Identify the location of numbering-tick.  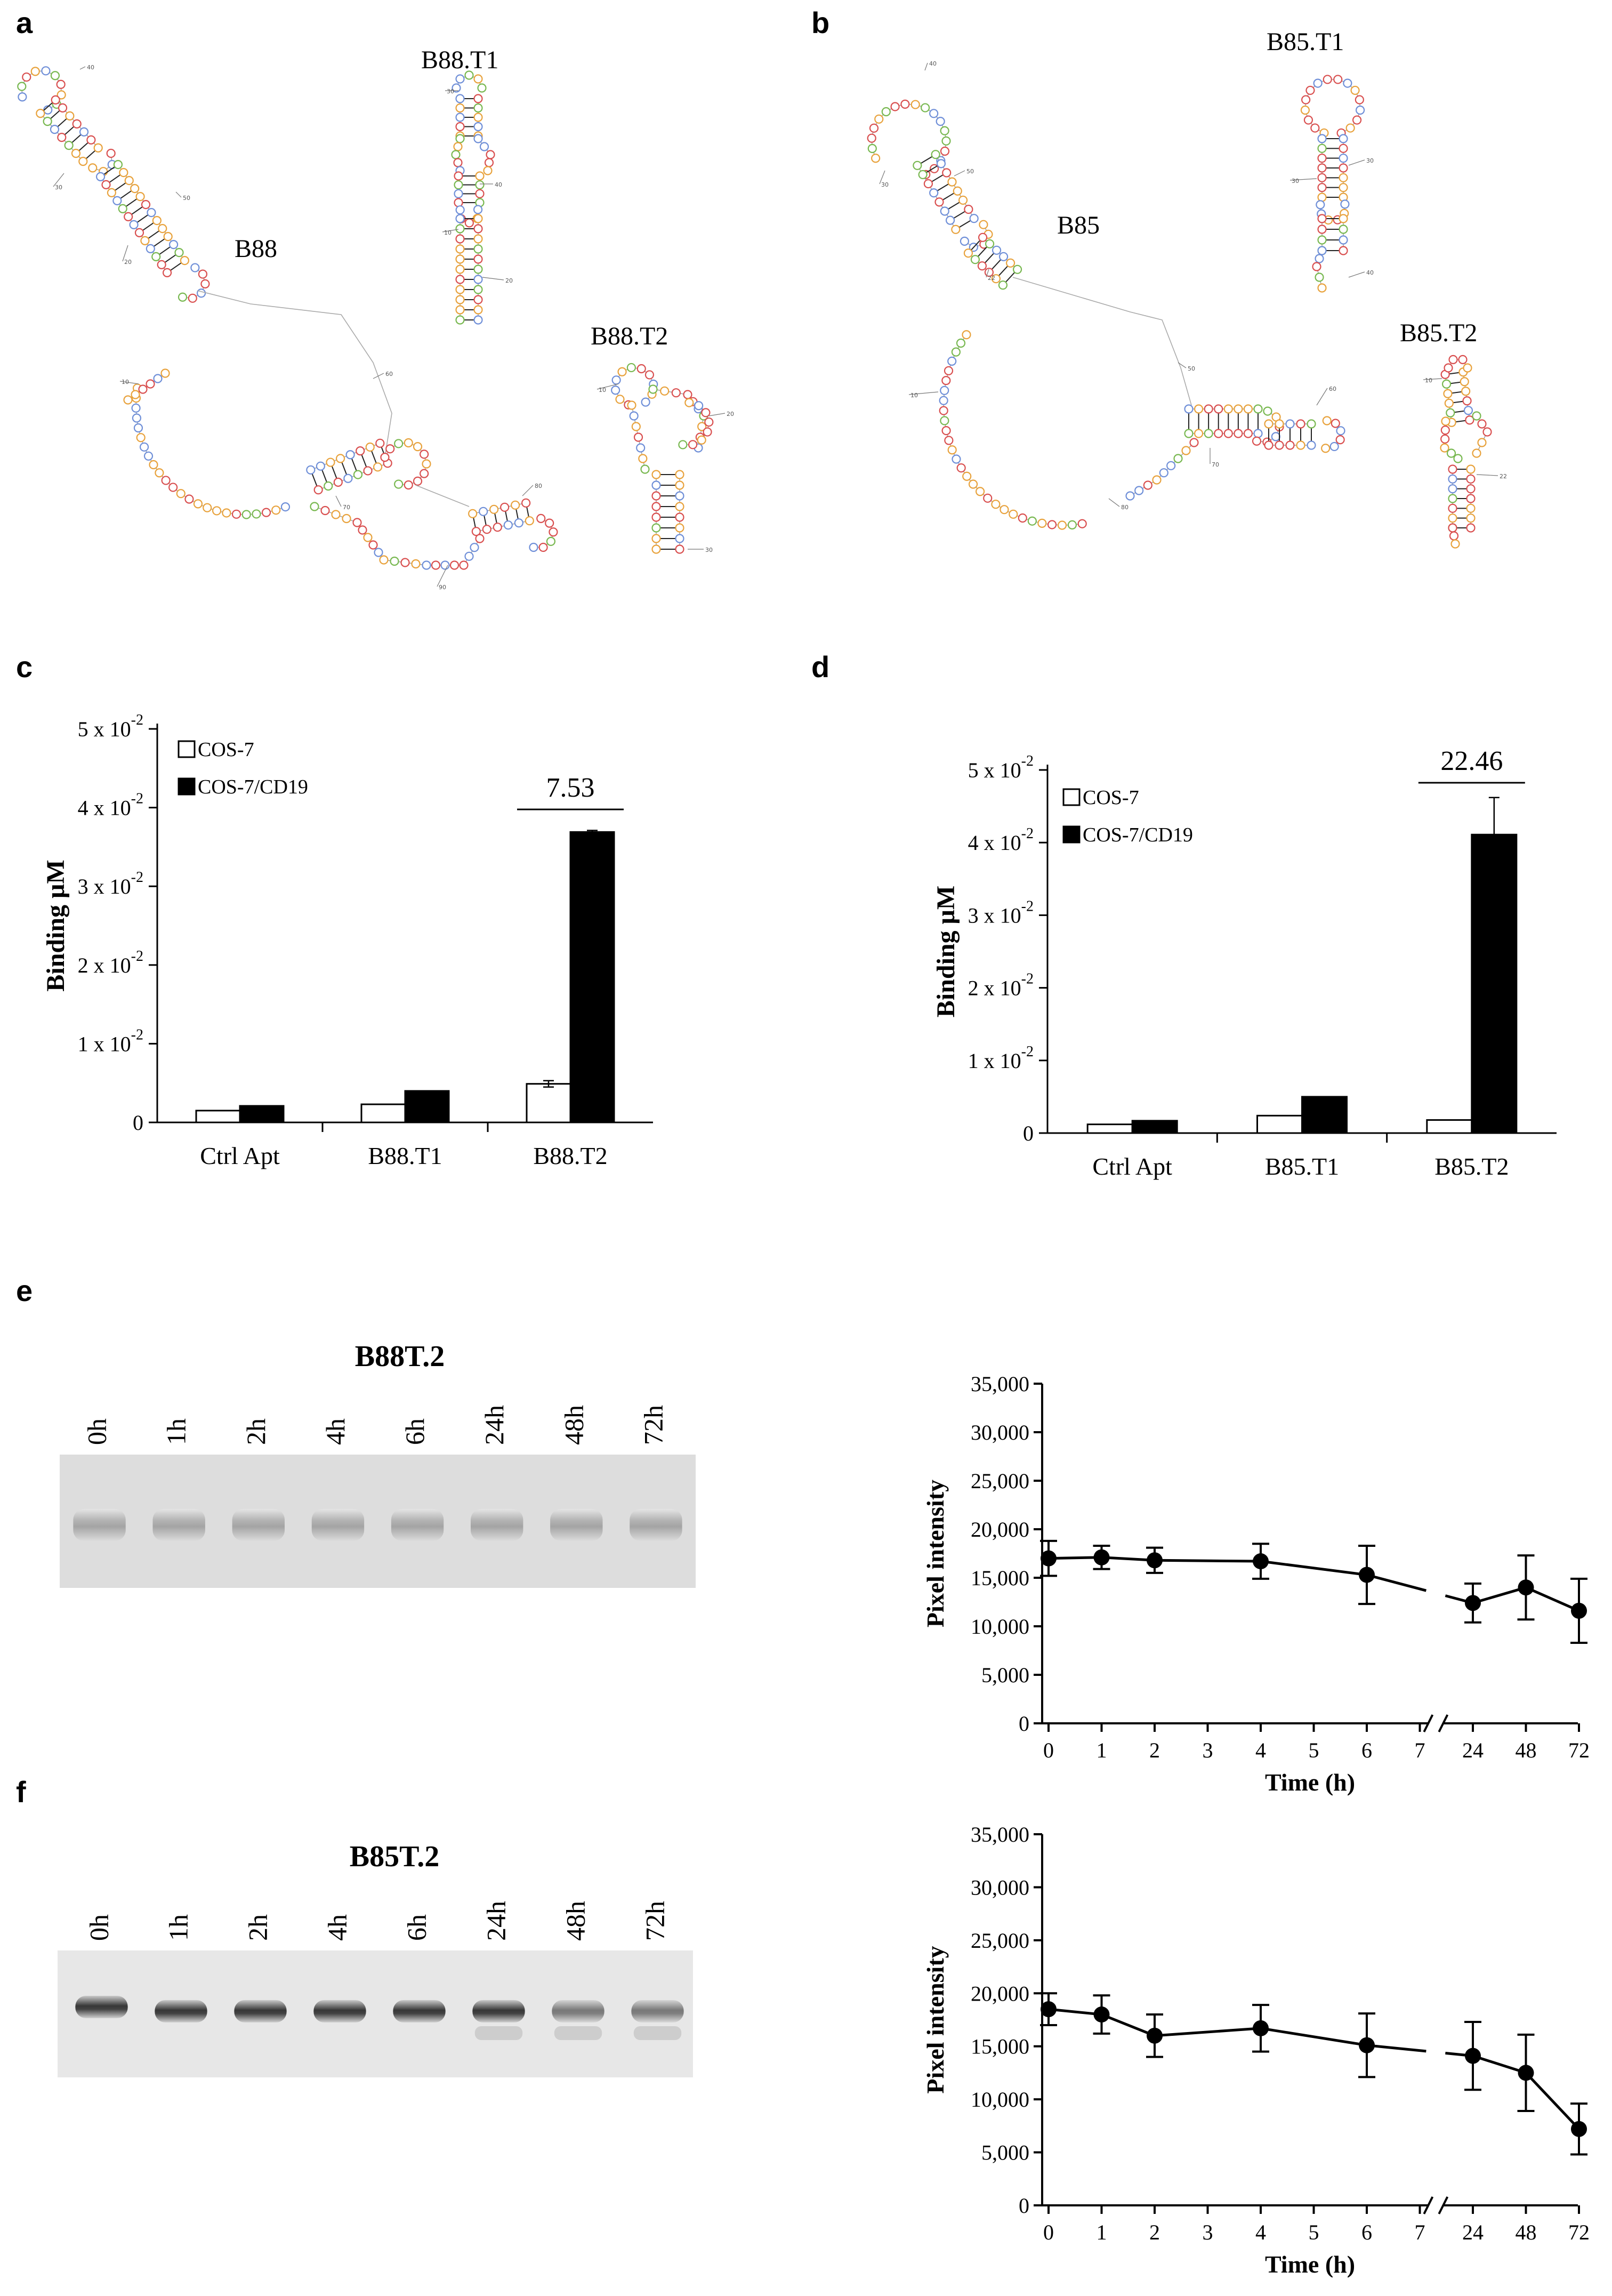
(129, 383).